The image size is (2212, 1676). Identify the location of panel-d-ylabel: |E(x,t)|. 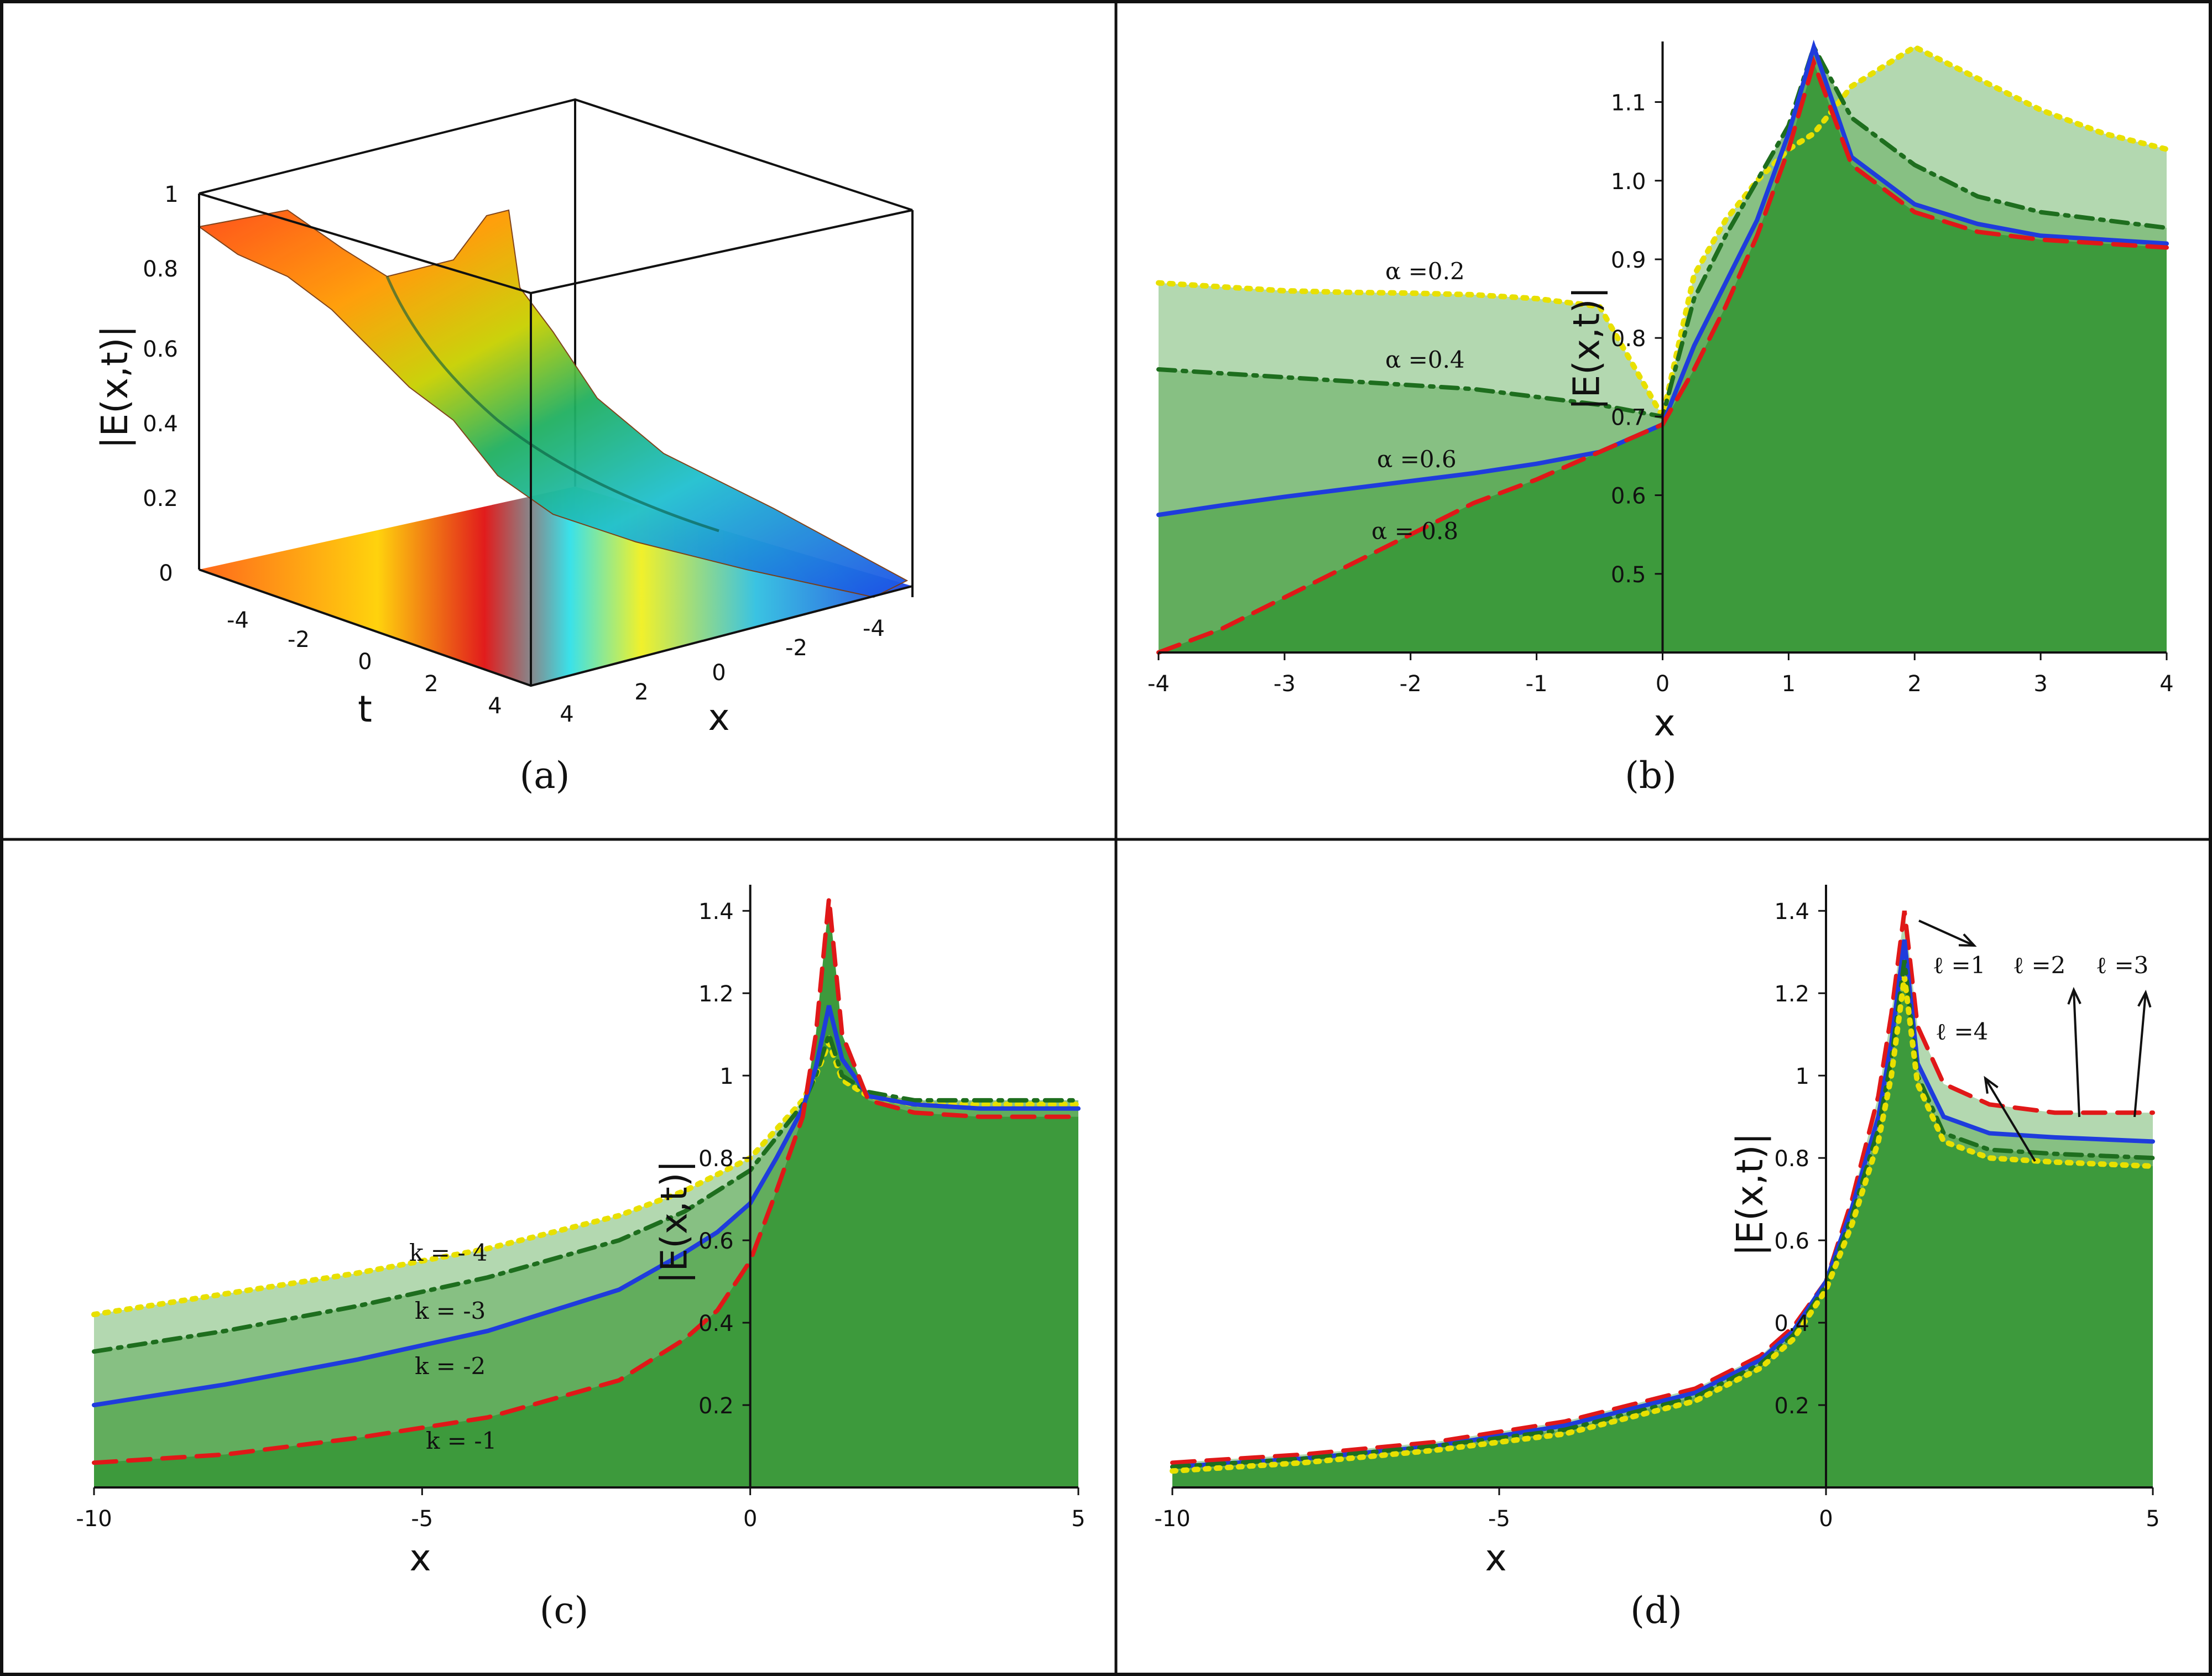
(1750, 1194).